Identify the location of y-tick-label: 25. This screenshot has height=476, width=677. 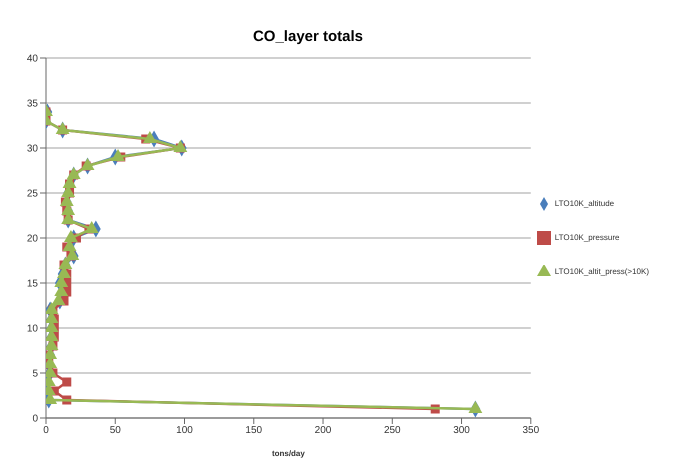
(32, 194).